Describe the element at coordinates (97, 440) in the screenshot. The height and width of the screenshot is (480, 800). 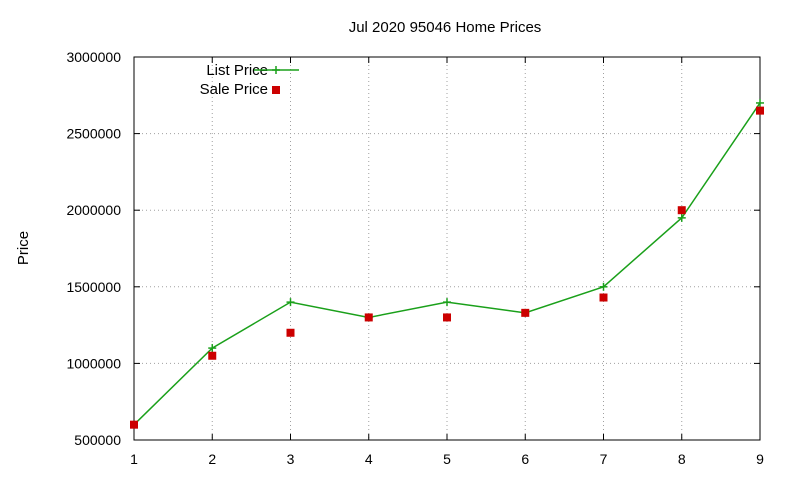
I see `y-tick-label: 500000` at that location.